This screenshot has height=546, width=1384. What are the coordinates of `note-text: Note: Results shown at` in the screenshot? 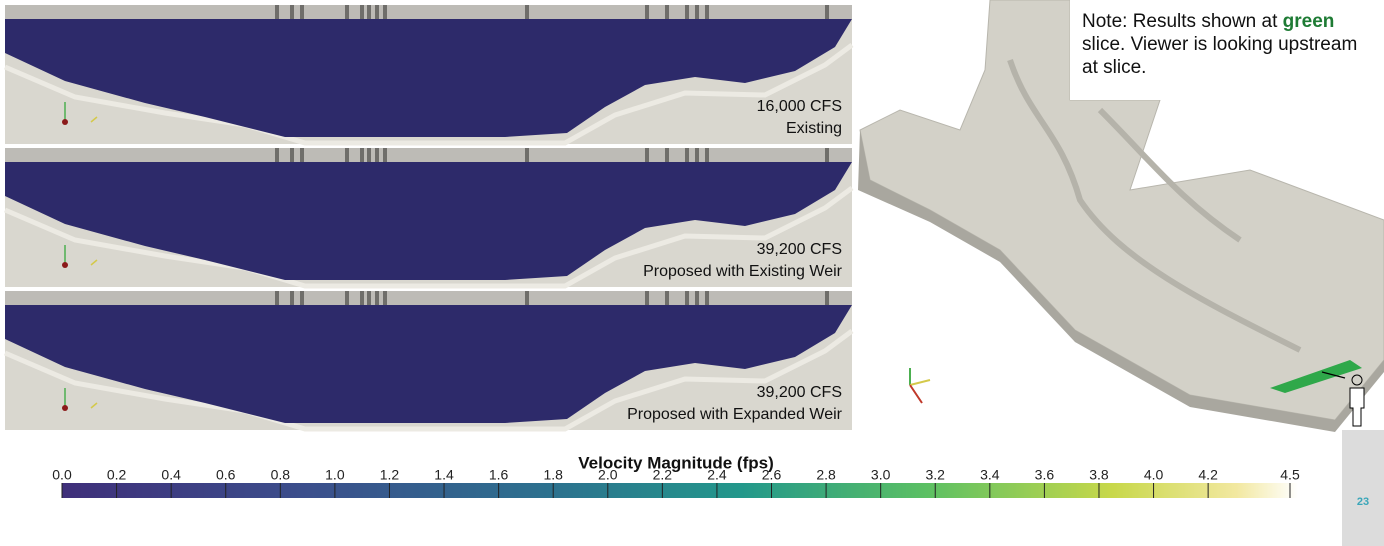 It's located at (1180, 21).